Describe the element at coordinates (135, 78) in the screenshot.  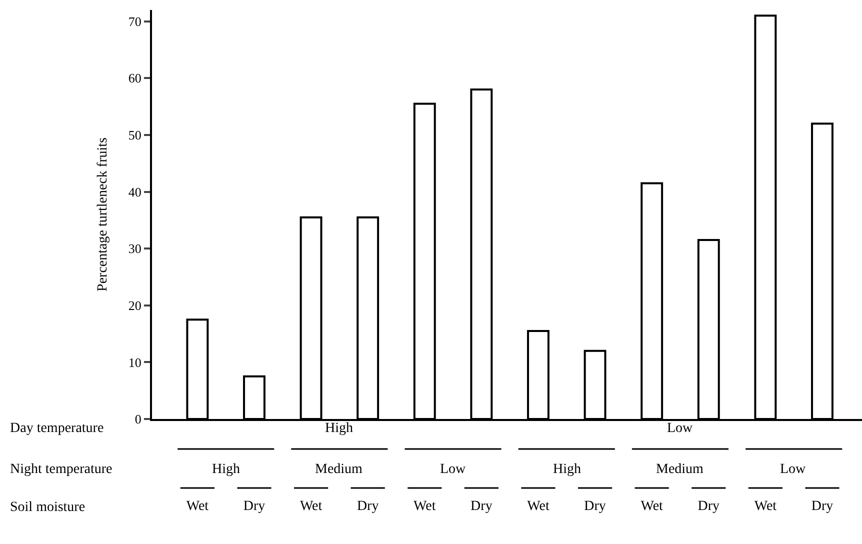
I see `y-tick-label: 60` at that location.